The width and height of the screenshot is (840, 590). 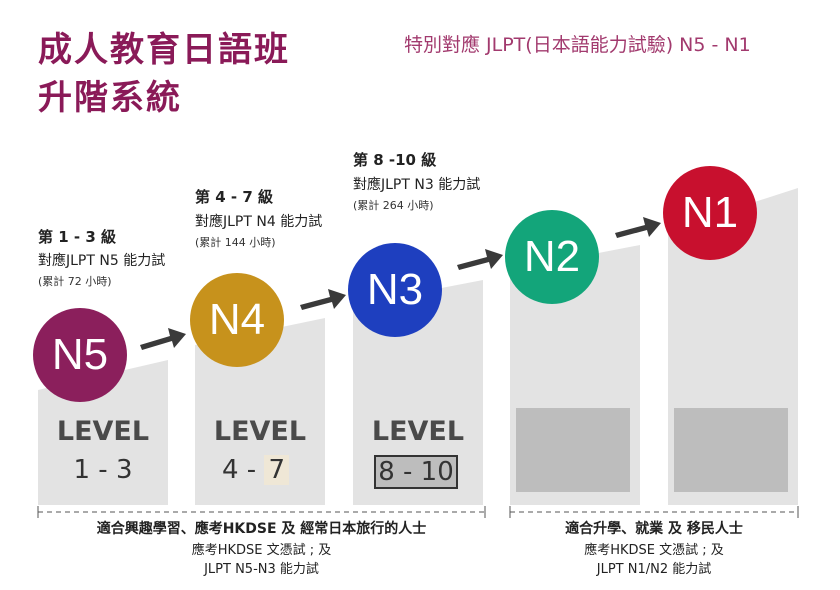 I want to click on badge-n5: N5, so click(x=80, y=355).